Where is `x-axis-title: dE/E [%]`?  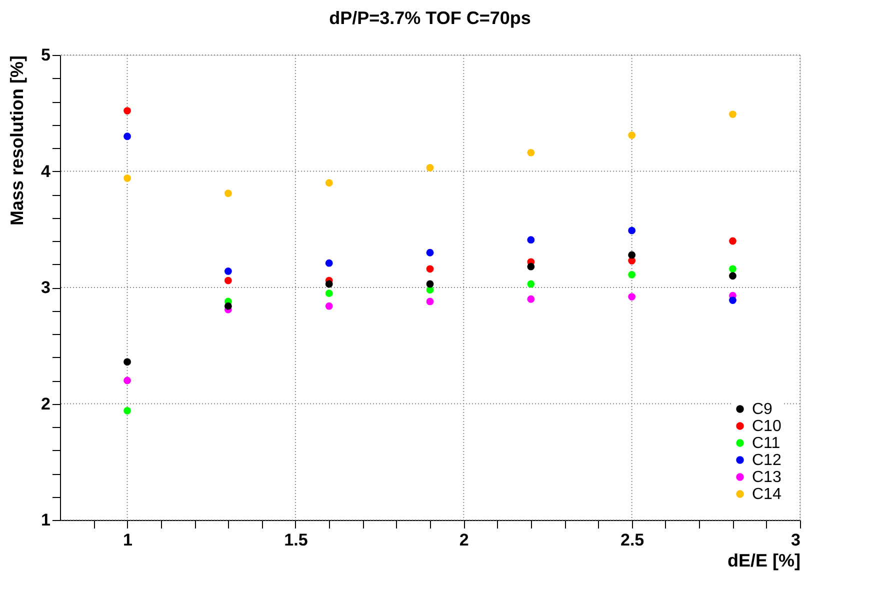
x-axis-title: dE/E [%] is located at coordinates (763, 560).